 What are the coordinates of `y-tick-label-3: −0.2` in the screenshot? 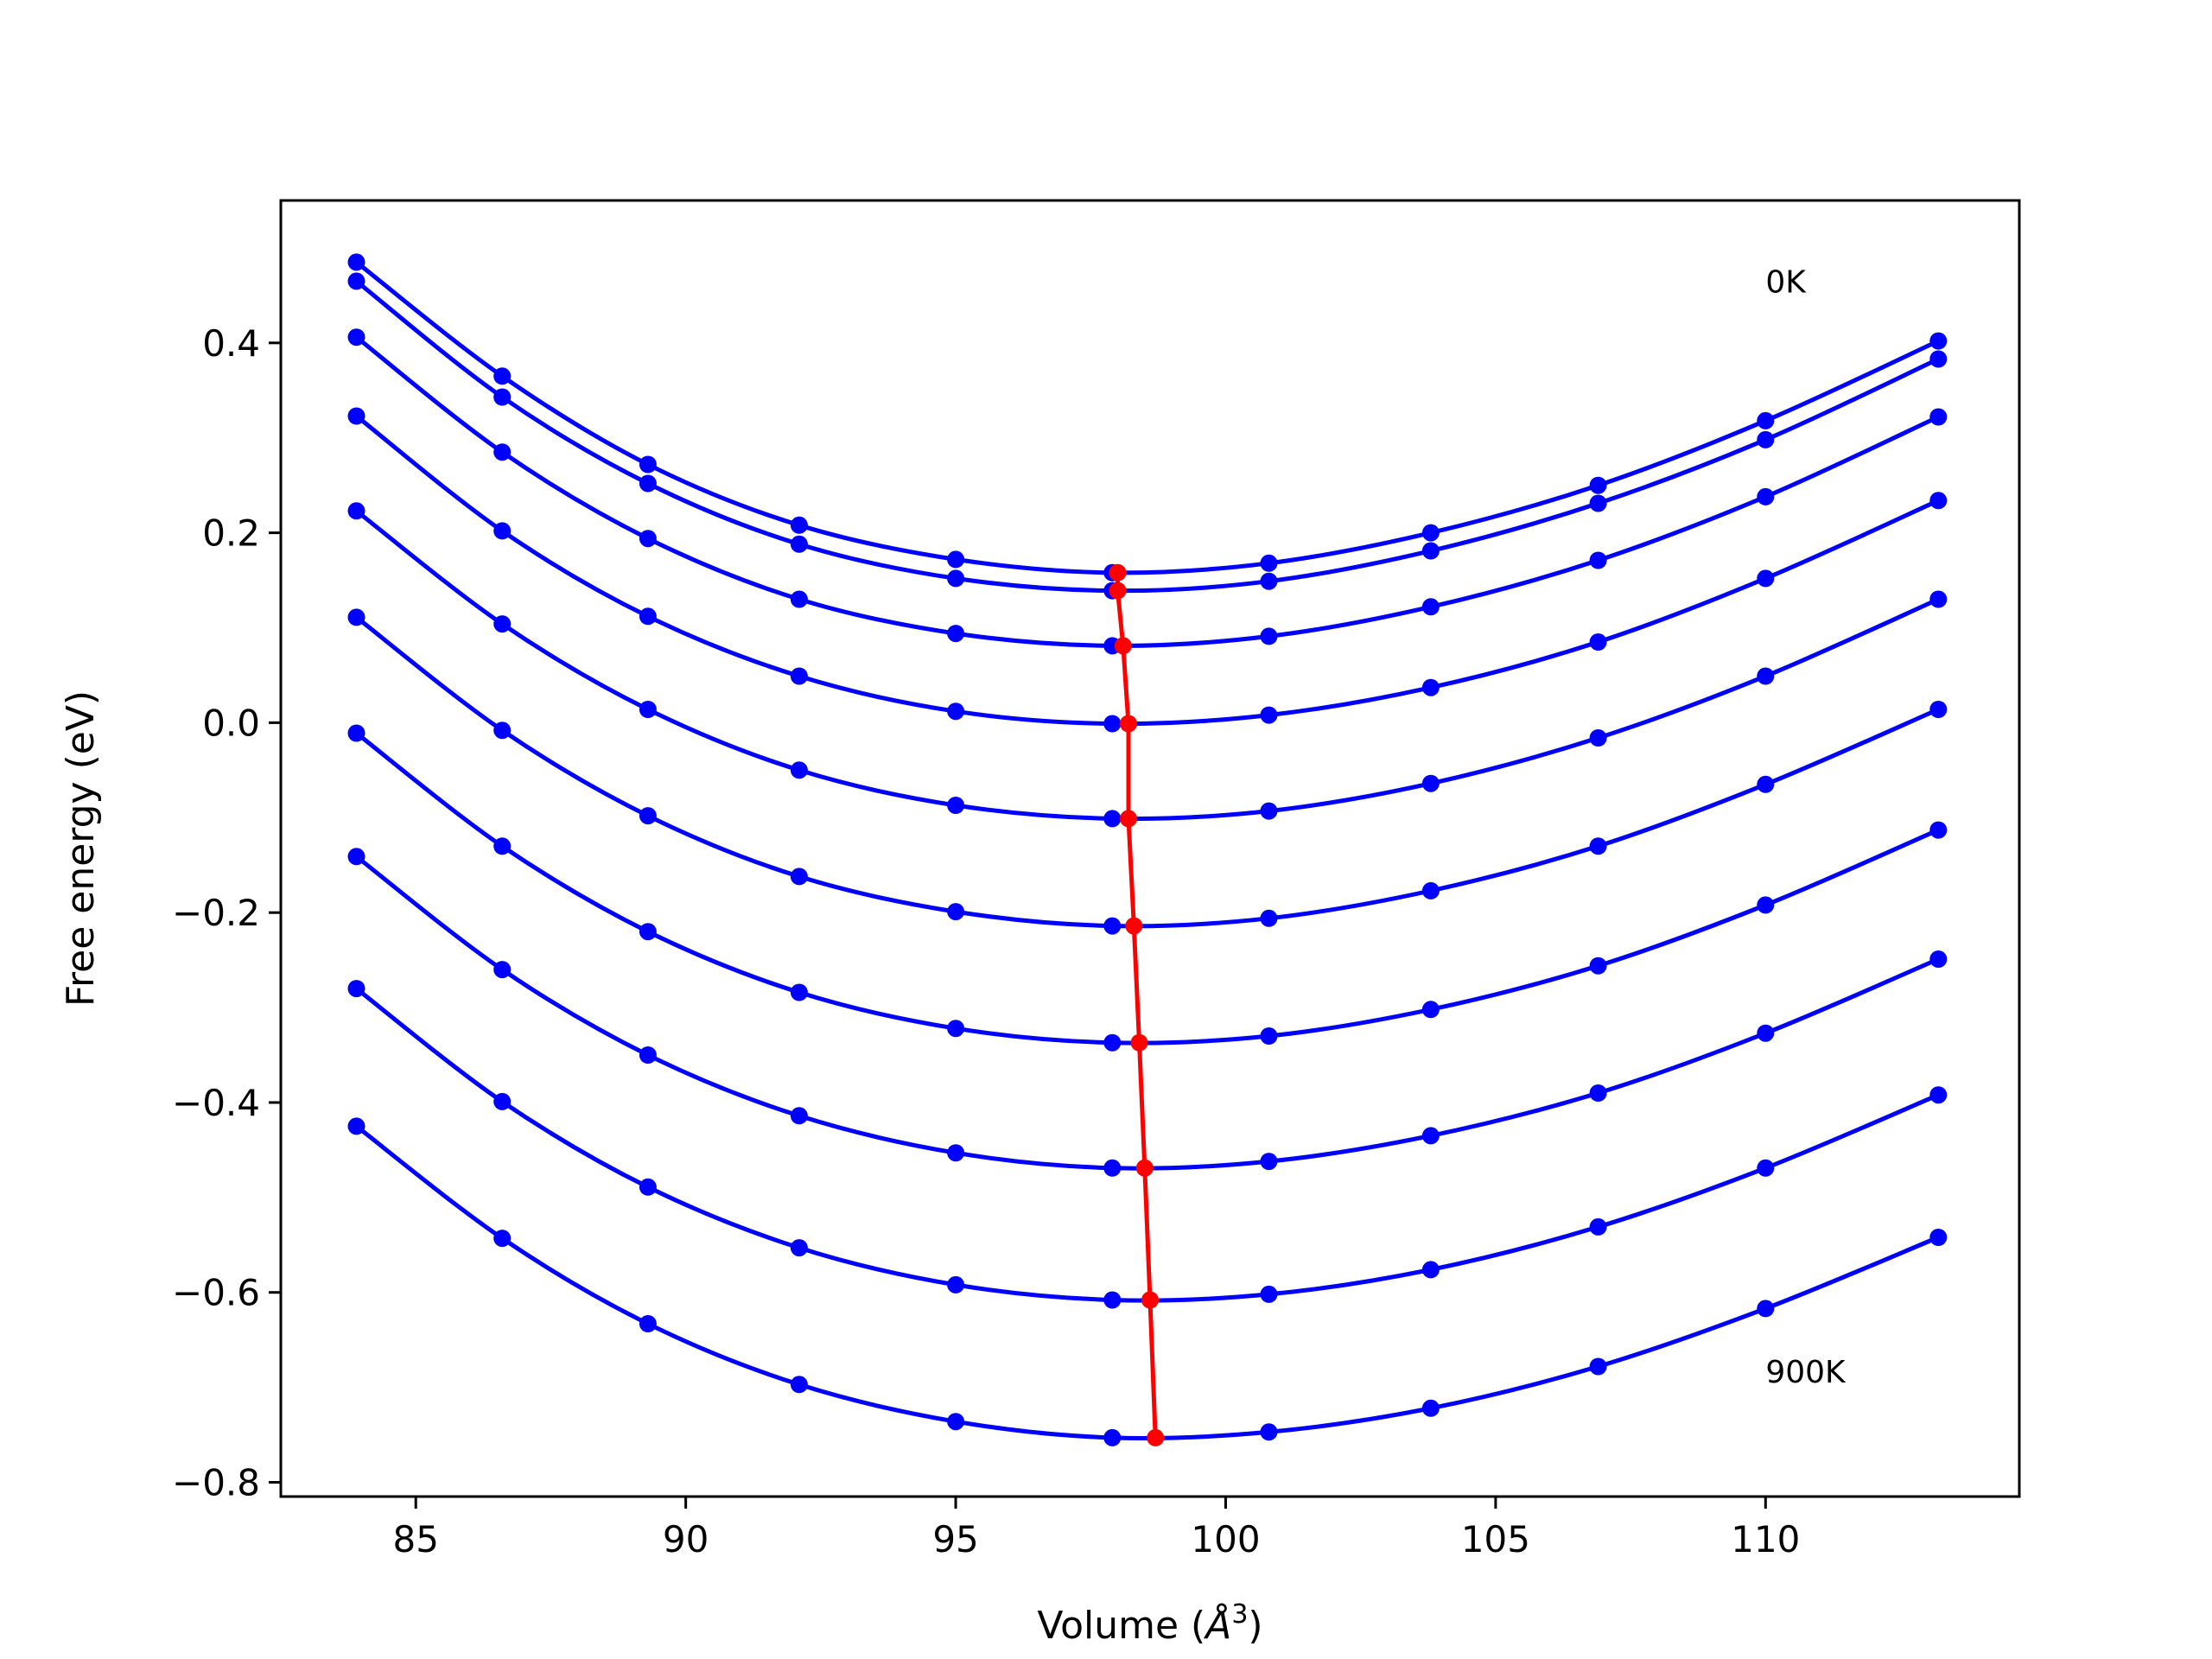 It's located at (216, 913).